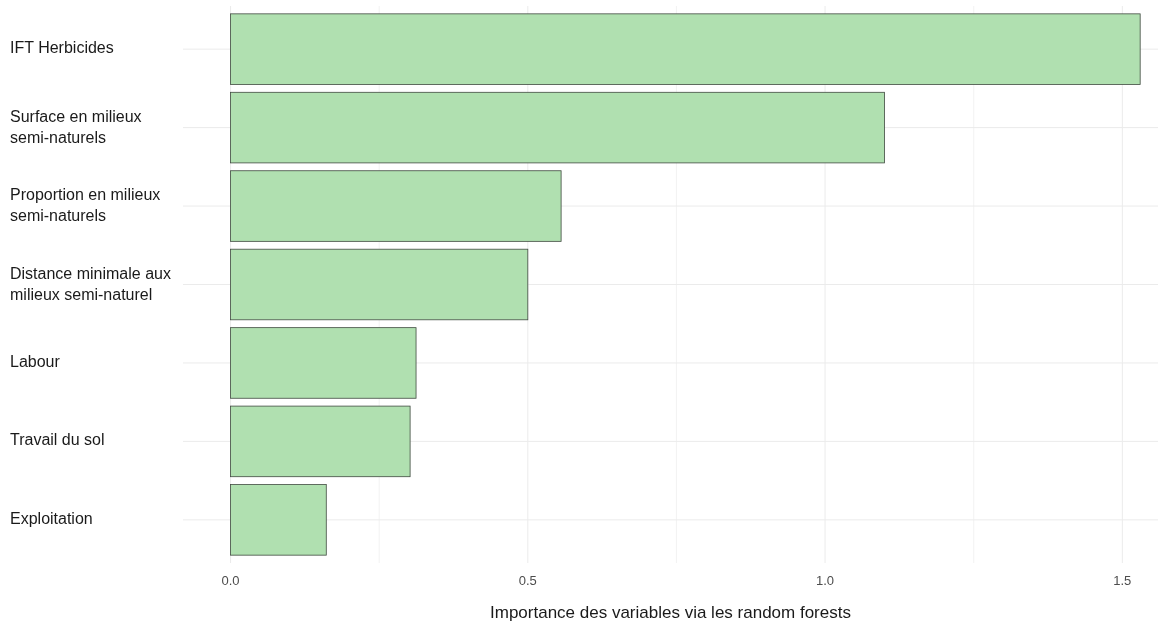 The height and width of the screenshot is (623, 1158). Describe the element at coordinates (527, 580) in the screenshot. I see `x-tick-label: 0.5` at that location.